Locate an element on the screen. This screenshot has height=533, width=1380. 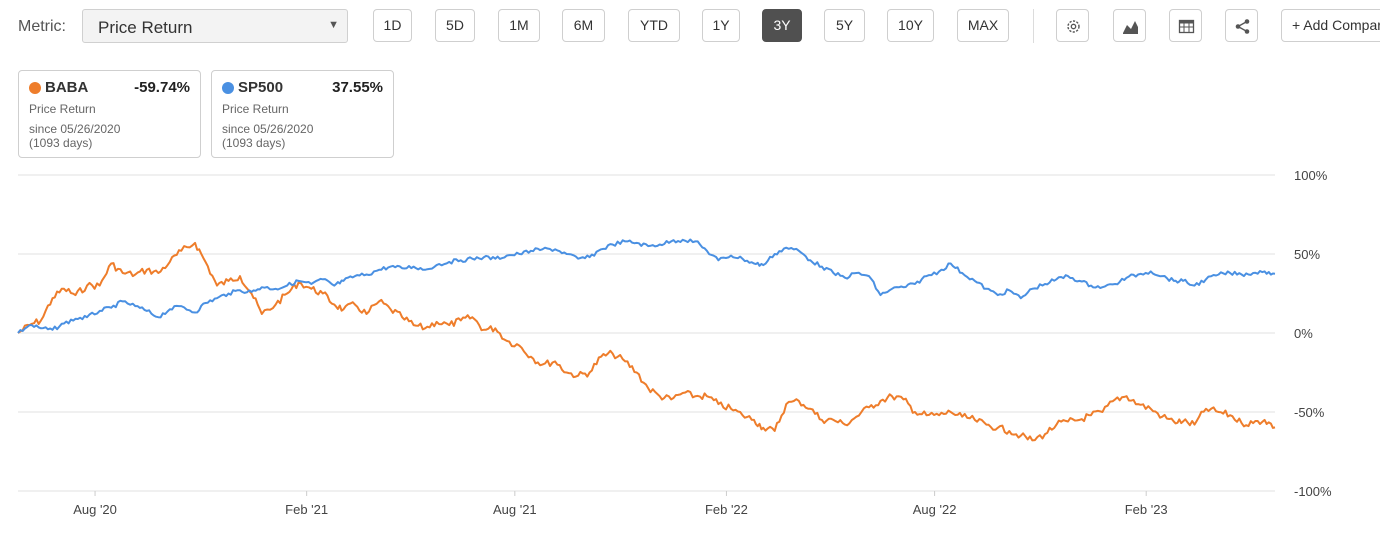
baba-color-dot is located at coordinates (35, 88).